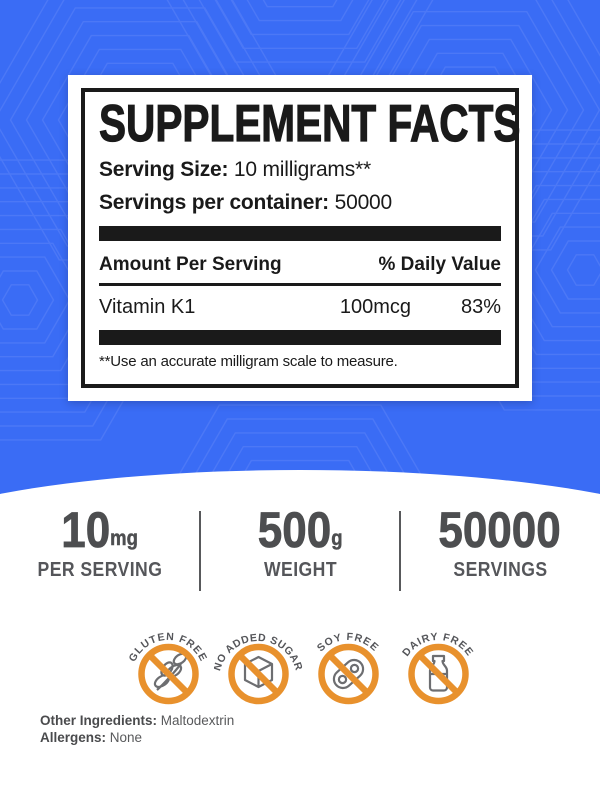 The height and width of the screenshot is (790, 600). I want to click on soy-free-badge: SOY FREE, so click(347, 668).